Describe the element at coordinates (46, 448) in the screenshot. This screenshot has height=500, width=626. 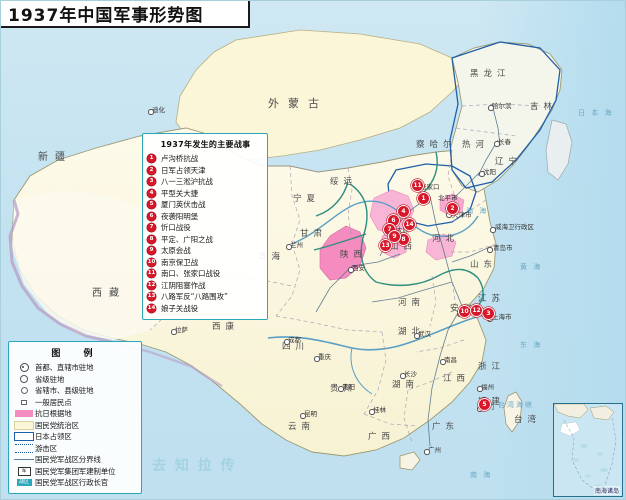
I see `legend-label: 游击区` at that location.